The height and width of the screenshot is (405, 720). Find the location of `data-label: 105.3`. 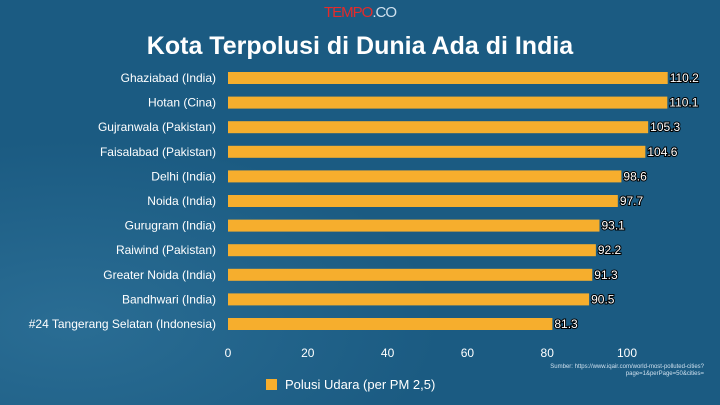

data-label: 105.3 is located at coordinates (665, 127).